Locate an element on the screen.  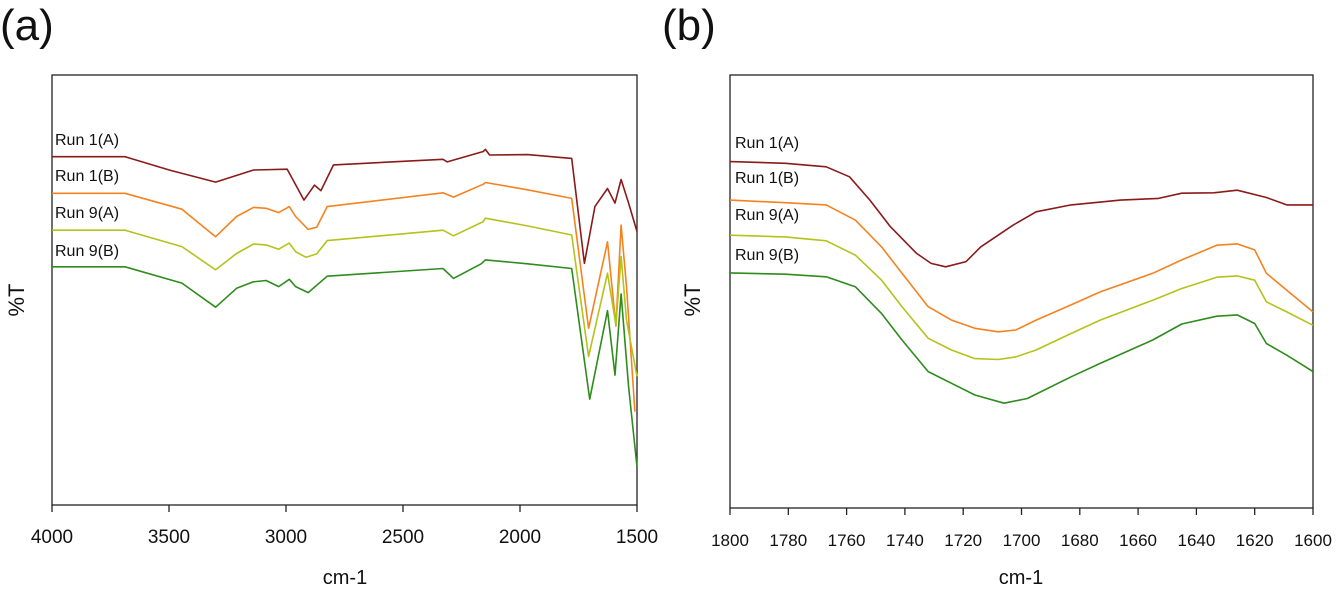
x-tick-label: 1700 is located at coordinates (1022, 540).